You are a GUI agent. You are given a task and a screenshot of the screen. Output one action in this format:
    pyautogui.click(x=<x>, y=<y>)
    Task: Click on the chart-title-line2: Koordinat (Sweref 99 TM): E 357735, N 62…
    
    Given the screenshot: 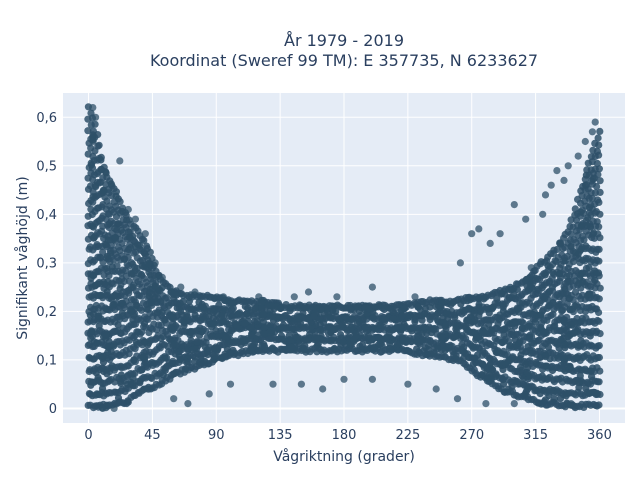 What is the action you would take?
    pyautogui.click(x=344, y=60)
    